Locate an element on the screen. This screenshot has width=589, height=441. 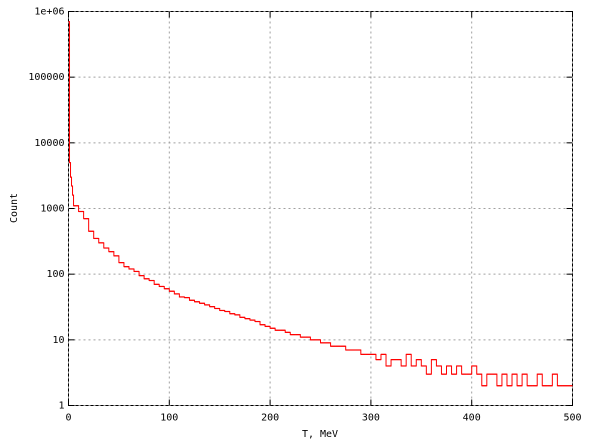
x-tick-label: 0 is located at coordinates (68, 418).